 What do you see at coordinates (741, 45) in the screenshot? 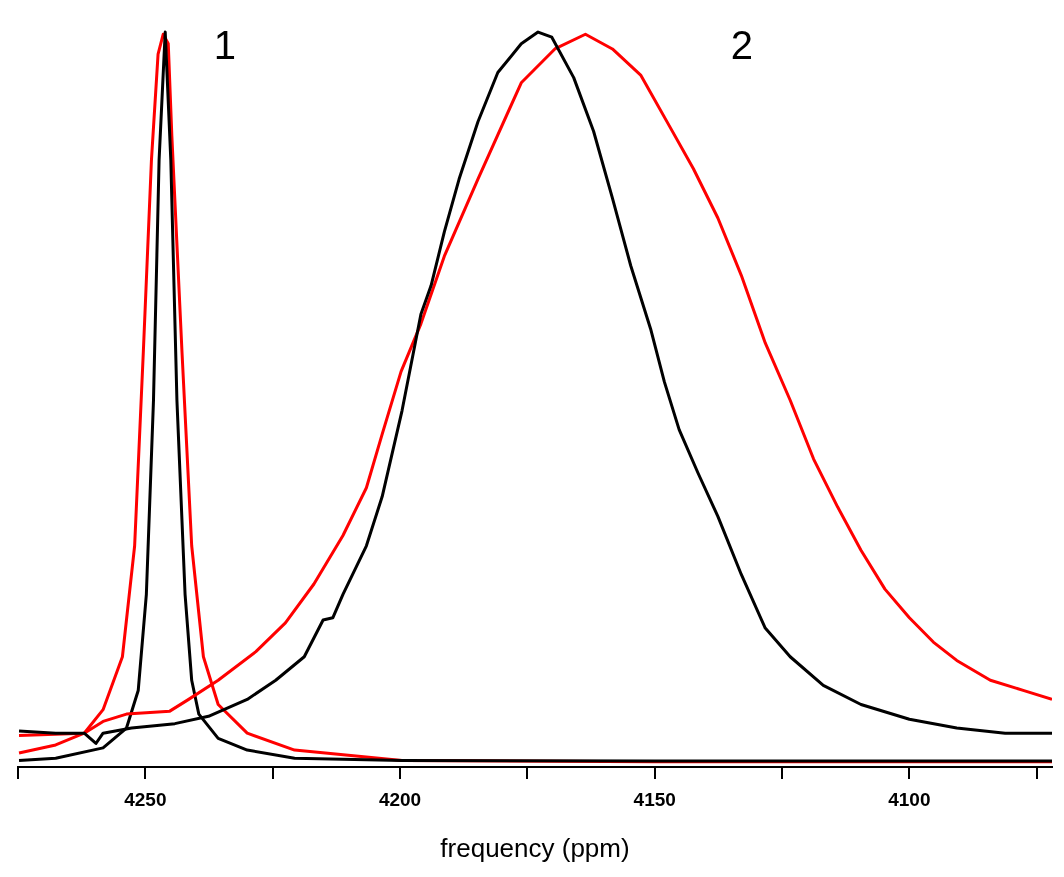
I see `annotation: 2` at bounding box center [741, 45].